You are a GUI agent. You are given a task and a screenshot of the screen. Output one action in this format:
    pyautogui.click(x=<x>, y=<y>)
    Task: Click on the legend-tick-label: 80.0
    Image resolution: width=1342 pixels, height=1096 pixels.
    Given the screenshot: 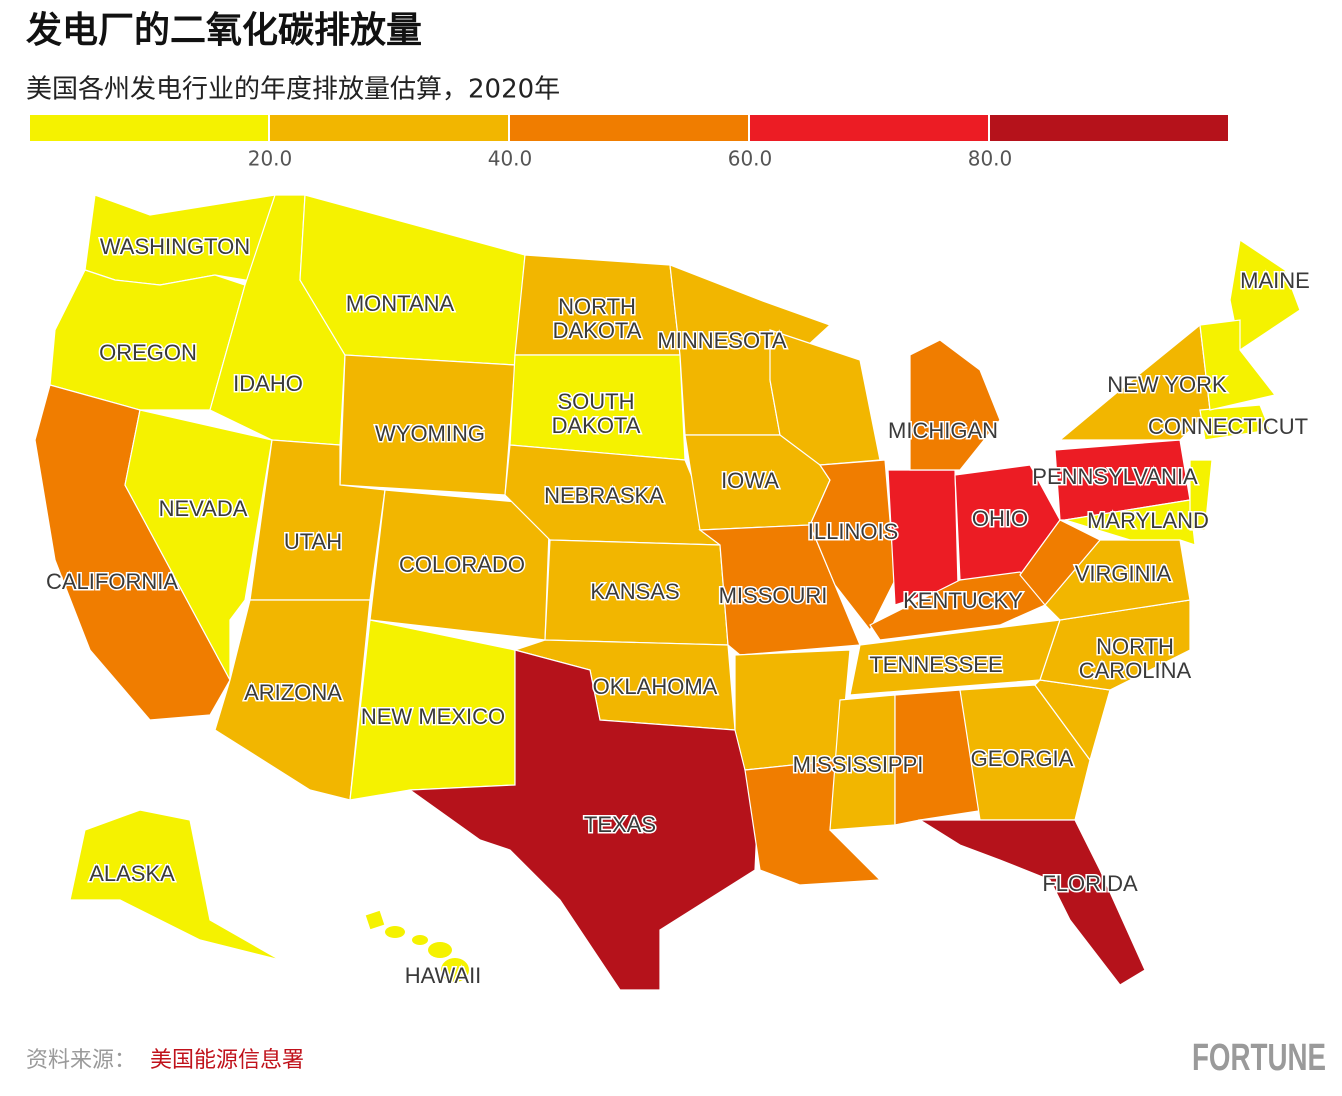 What is the action you would take?
    pyautogui.click(x=990, y=159)
    